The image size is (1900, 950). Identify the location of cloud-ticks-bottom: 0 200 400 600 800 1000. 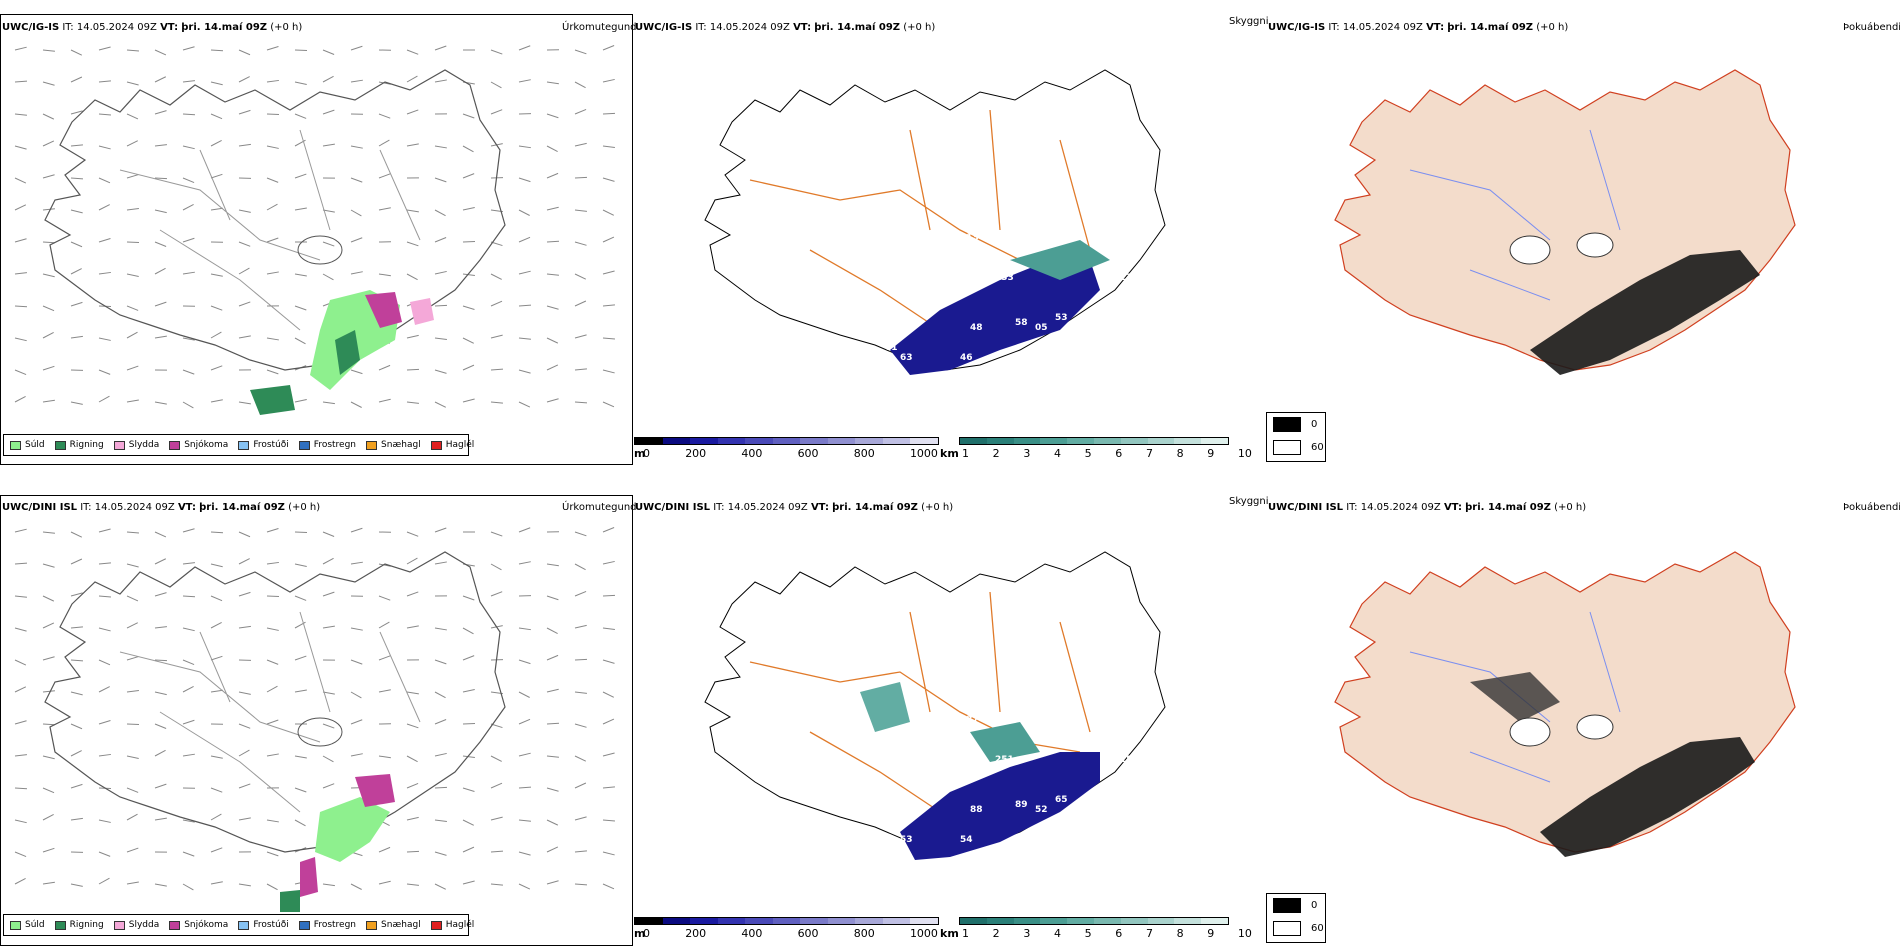
(790, 933).